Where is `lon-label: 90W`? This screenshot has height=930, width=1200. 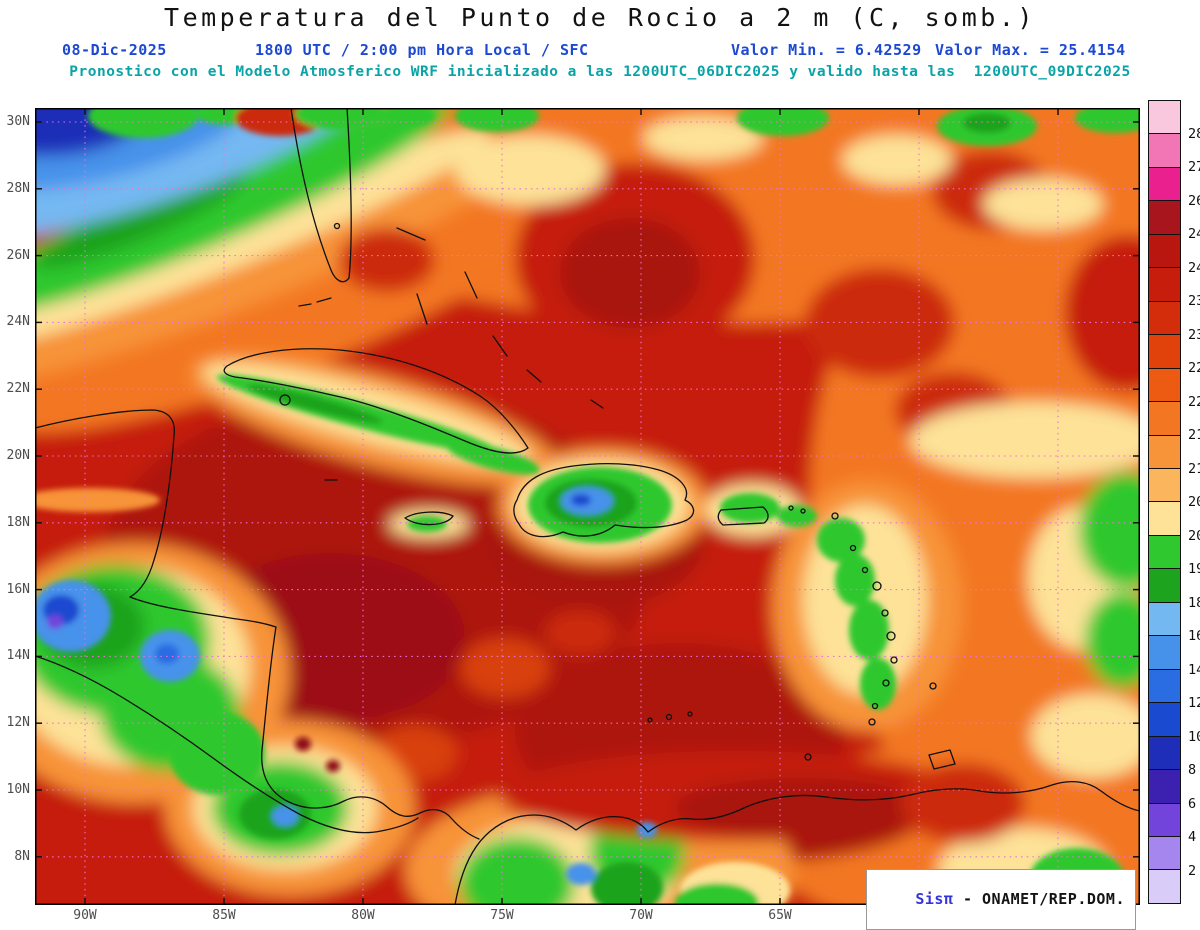
lon-label: 90W is located at coordinates (85, 915).